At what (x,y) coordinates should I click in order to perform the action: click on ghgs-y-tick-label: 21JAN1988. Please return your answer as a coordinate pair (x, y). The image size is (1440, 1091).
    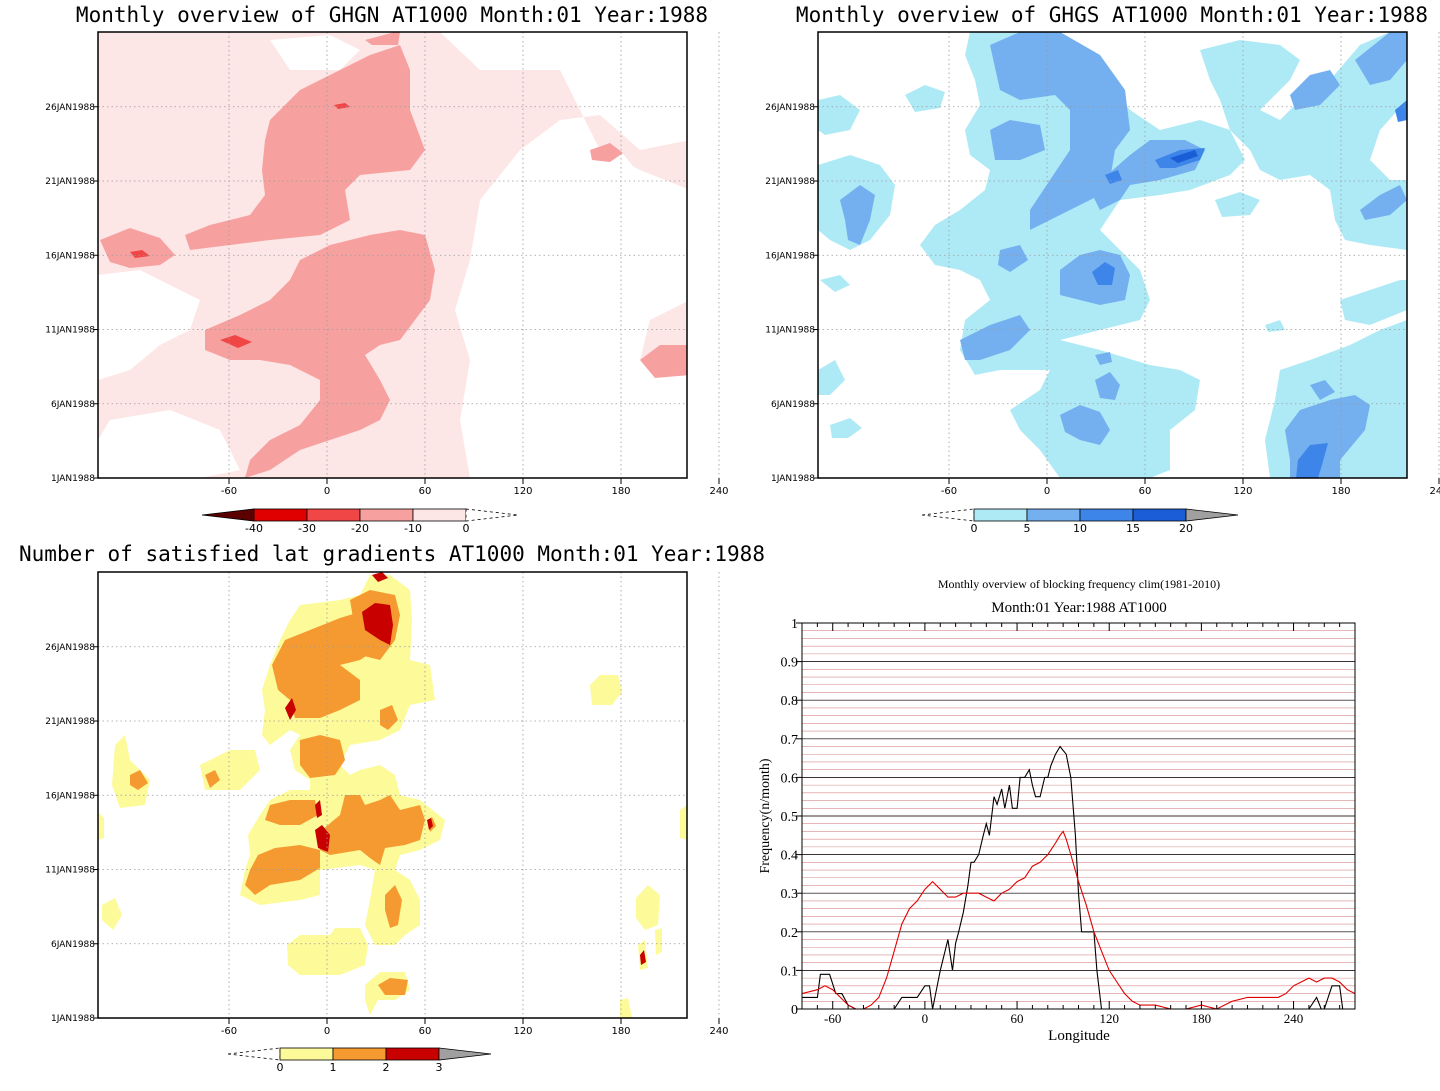
    Looking at the image, I should click on (790, 182).